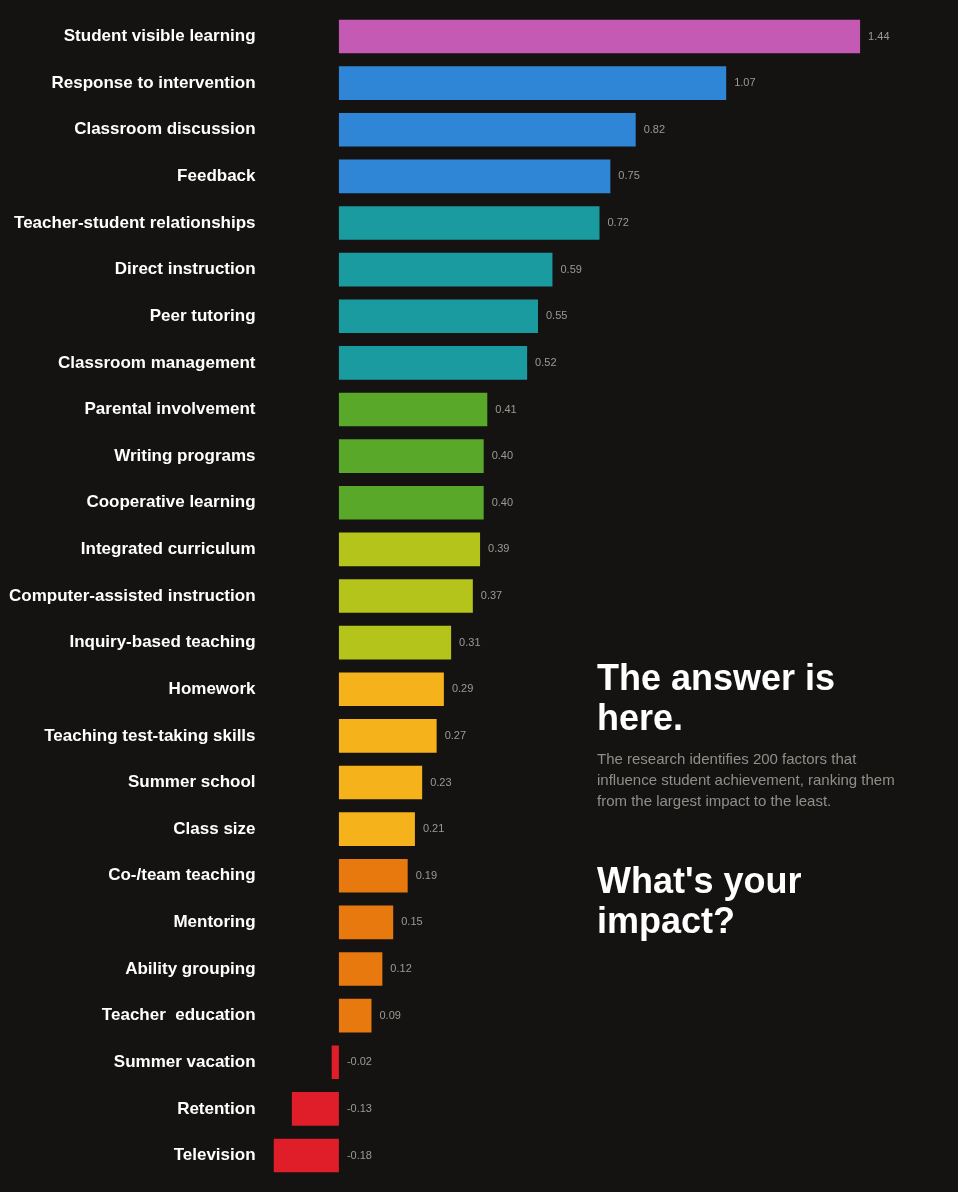 This screenshot has width=958, height=1192. I want to click on data-label: 0.12, so click(401, 968).